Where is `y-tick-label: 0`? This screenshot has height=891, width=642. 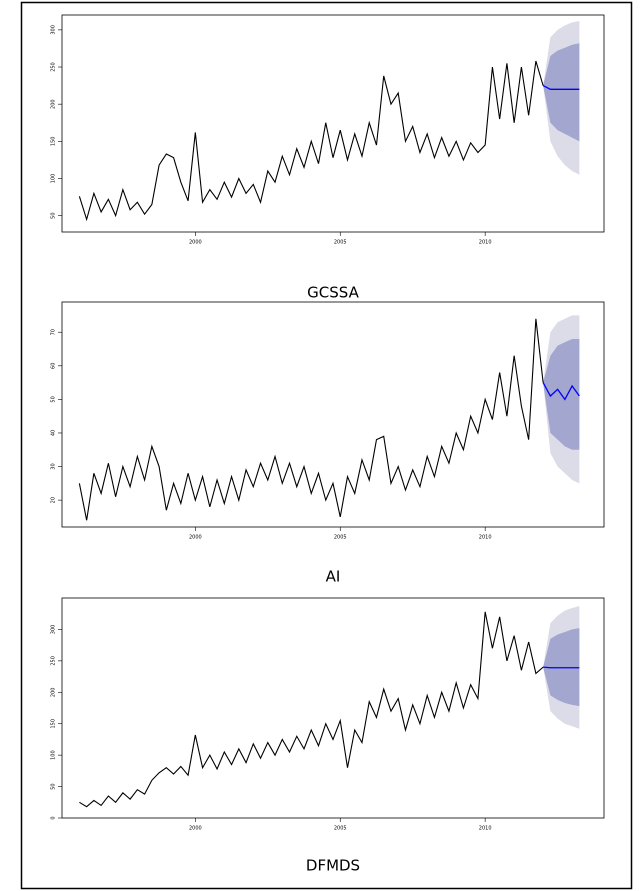 y-tick-label: 0 is located at coordinates (54, 817).